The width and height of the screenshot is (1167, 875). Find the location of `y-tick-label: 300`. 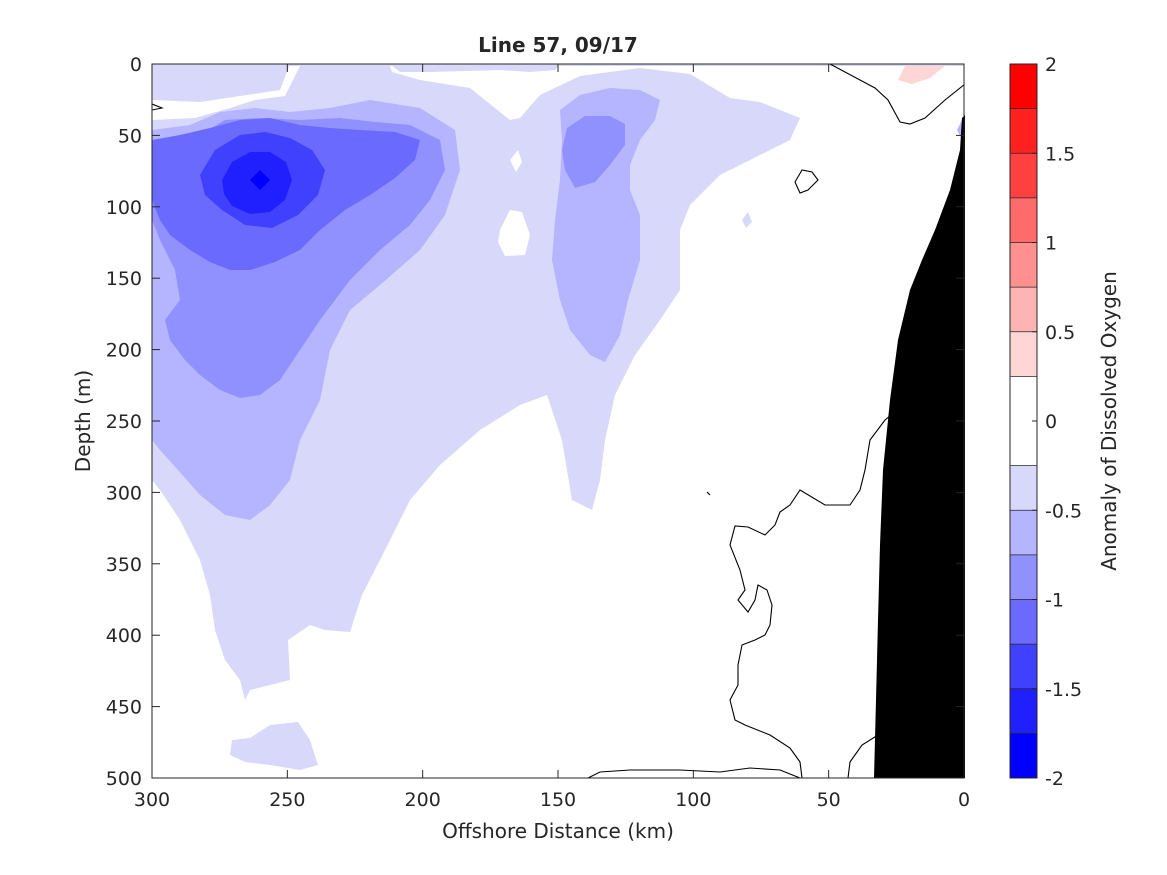

y-tick-label: 300 is located at coordinates (124, 493).